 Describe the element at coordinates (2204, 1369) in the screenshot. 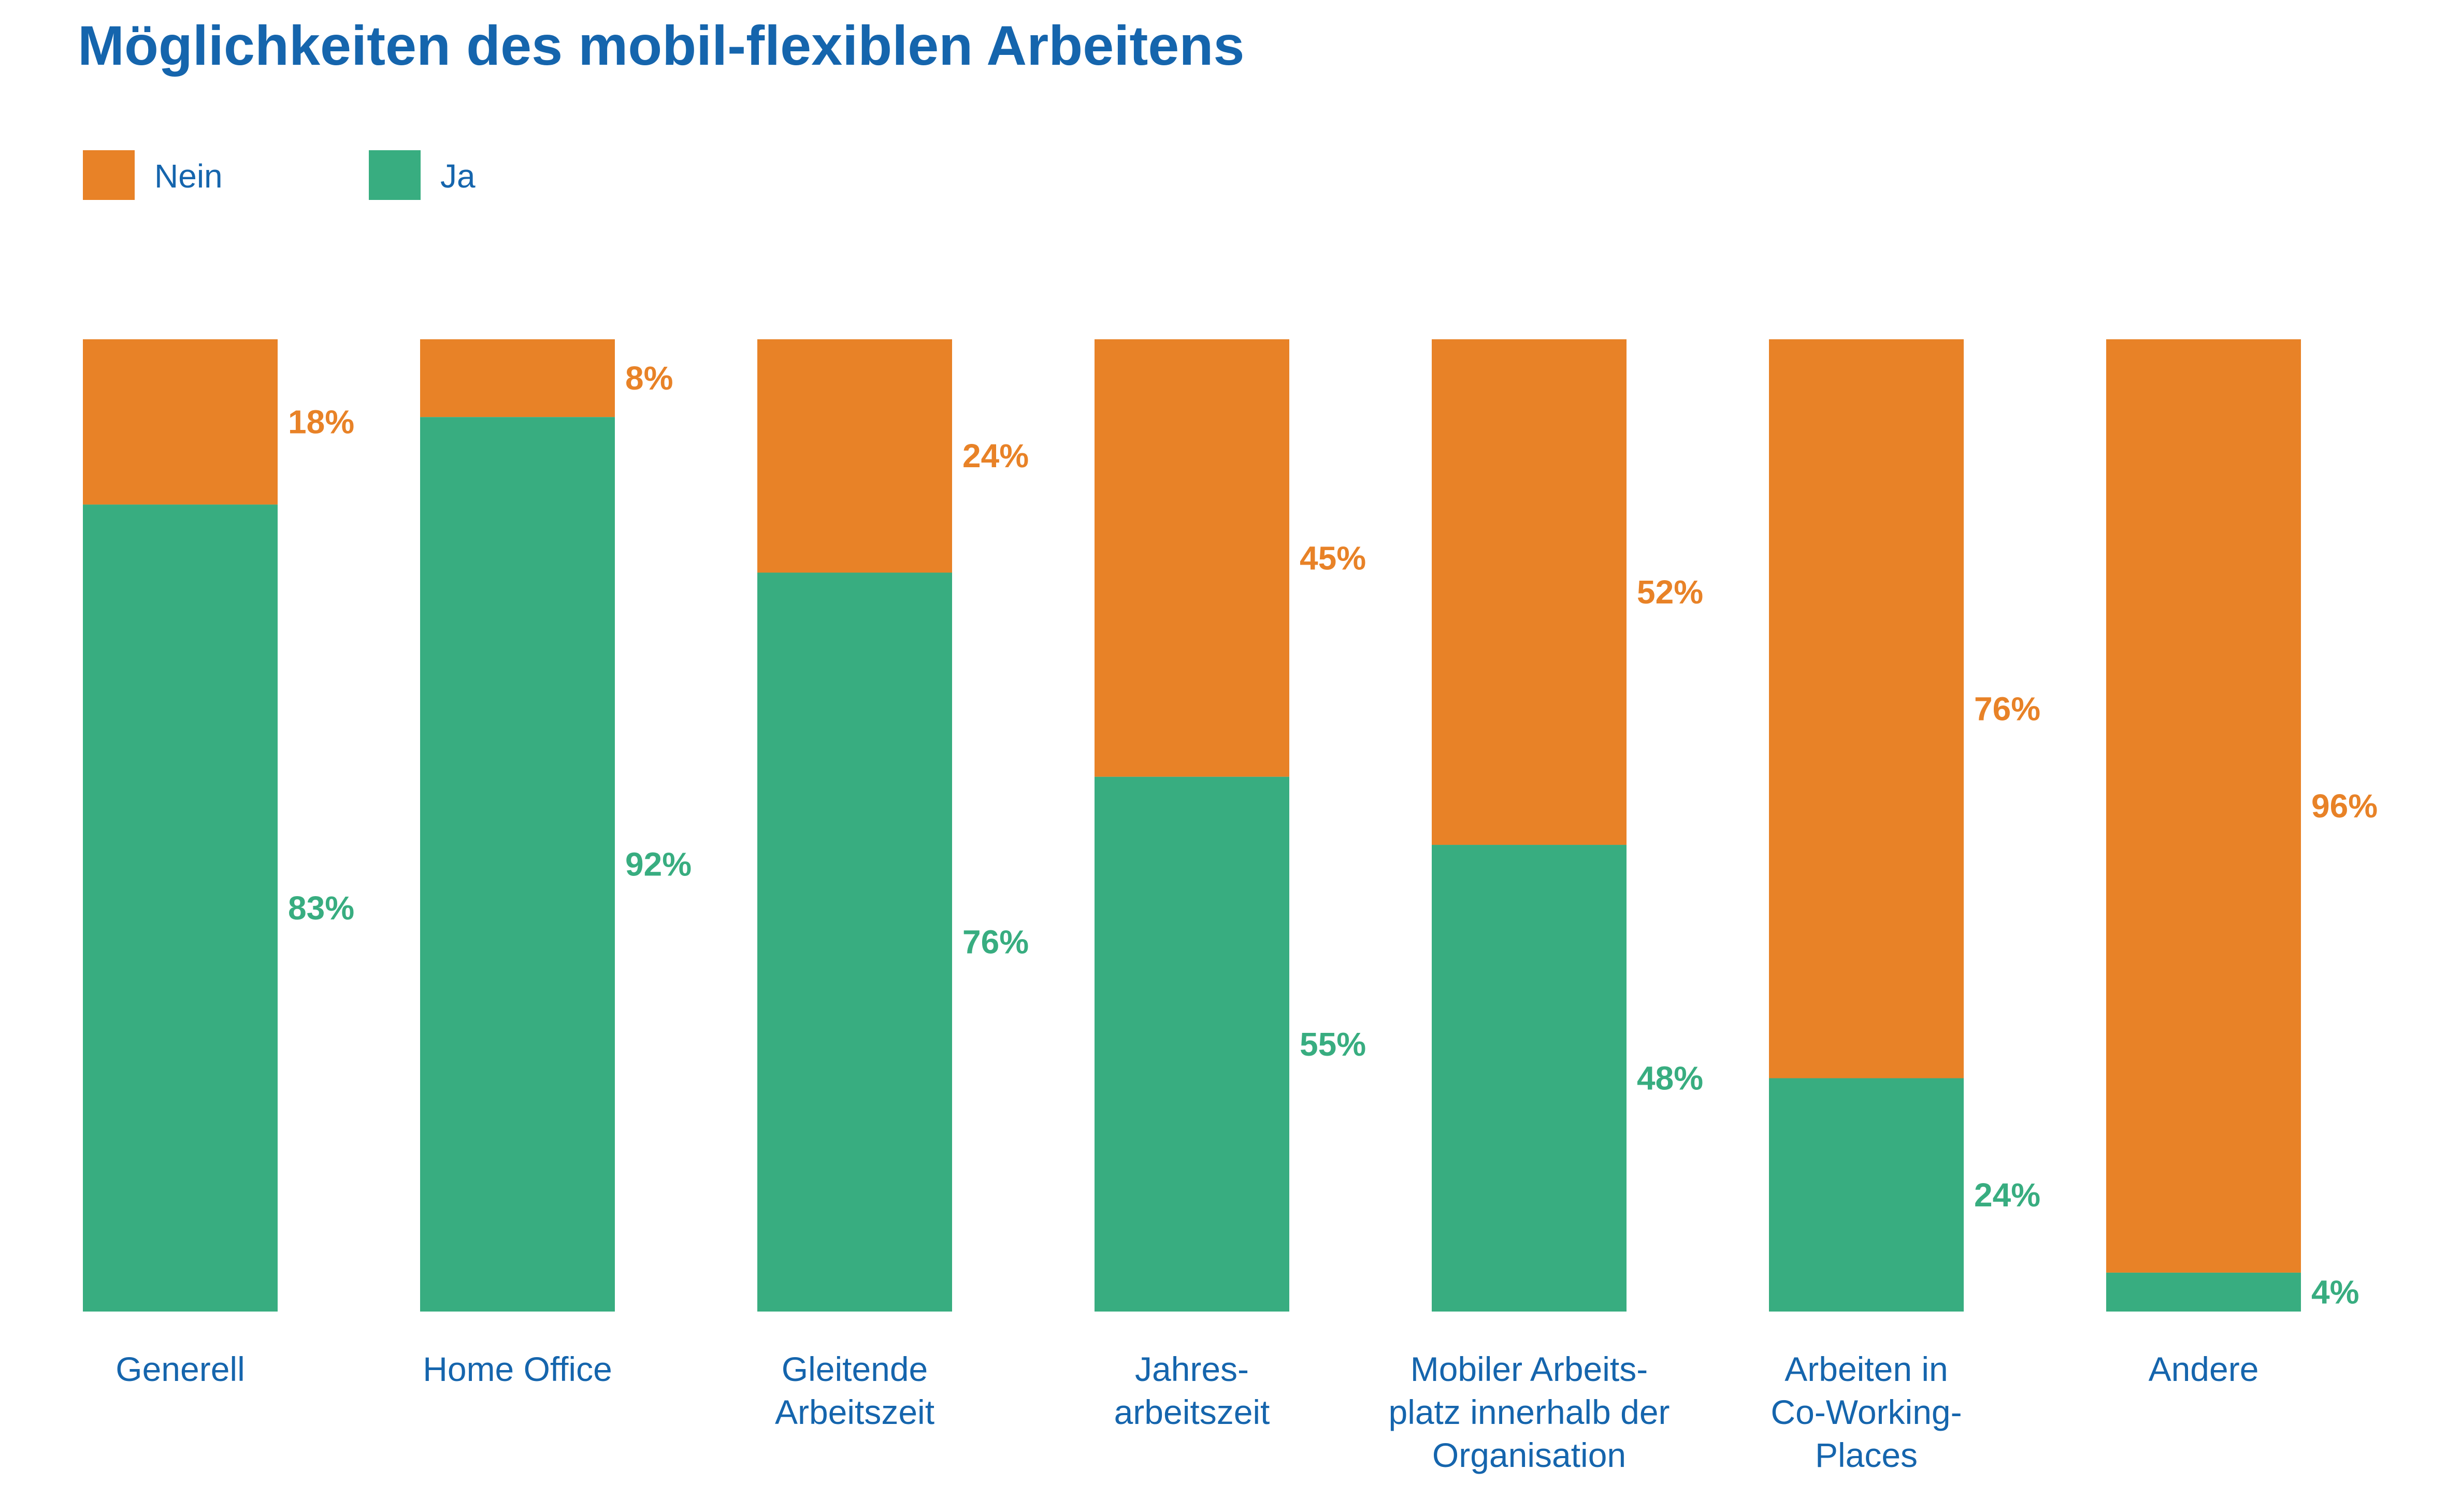

I see `category-label: Andere` at that location.